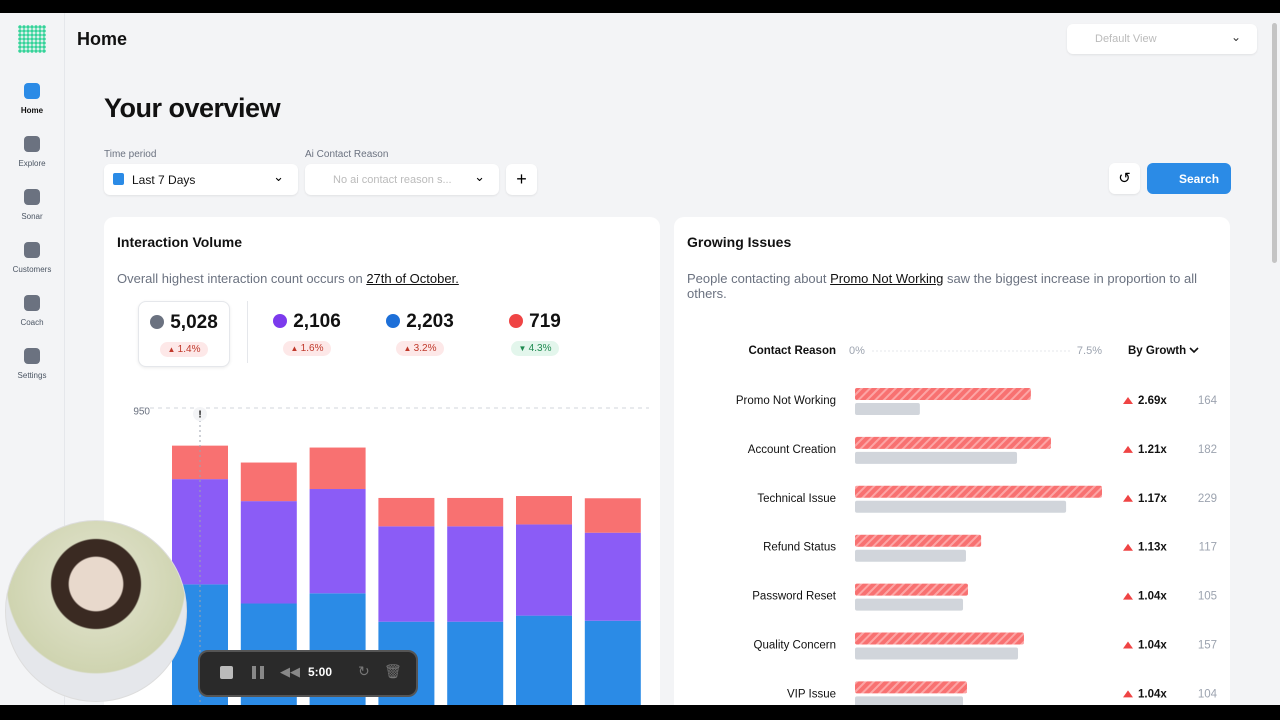  Describe the element at coordinates (786, 401) in the screenshot. I see `category-label: Promo Not Working` at that location.